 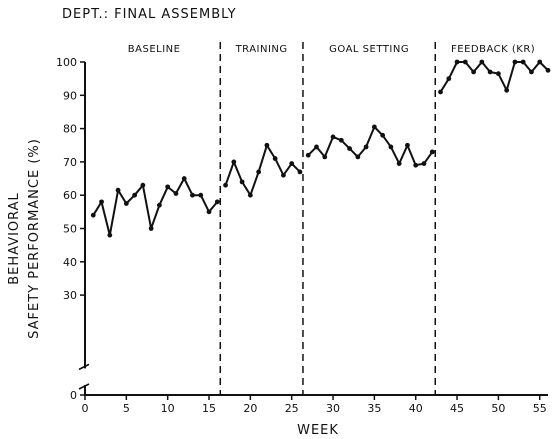 What do you see at coordinates (493, 49) in the screenshot?
I see `phase-label: FEEDBACK (KR)` at bounding box center [493, 49].